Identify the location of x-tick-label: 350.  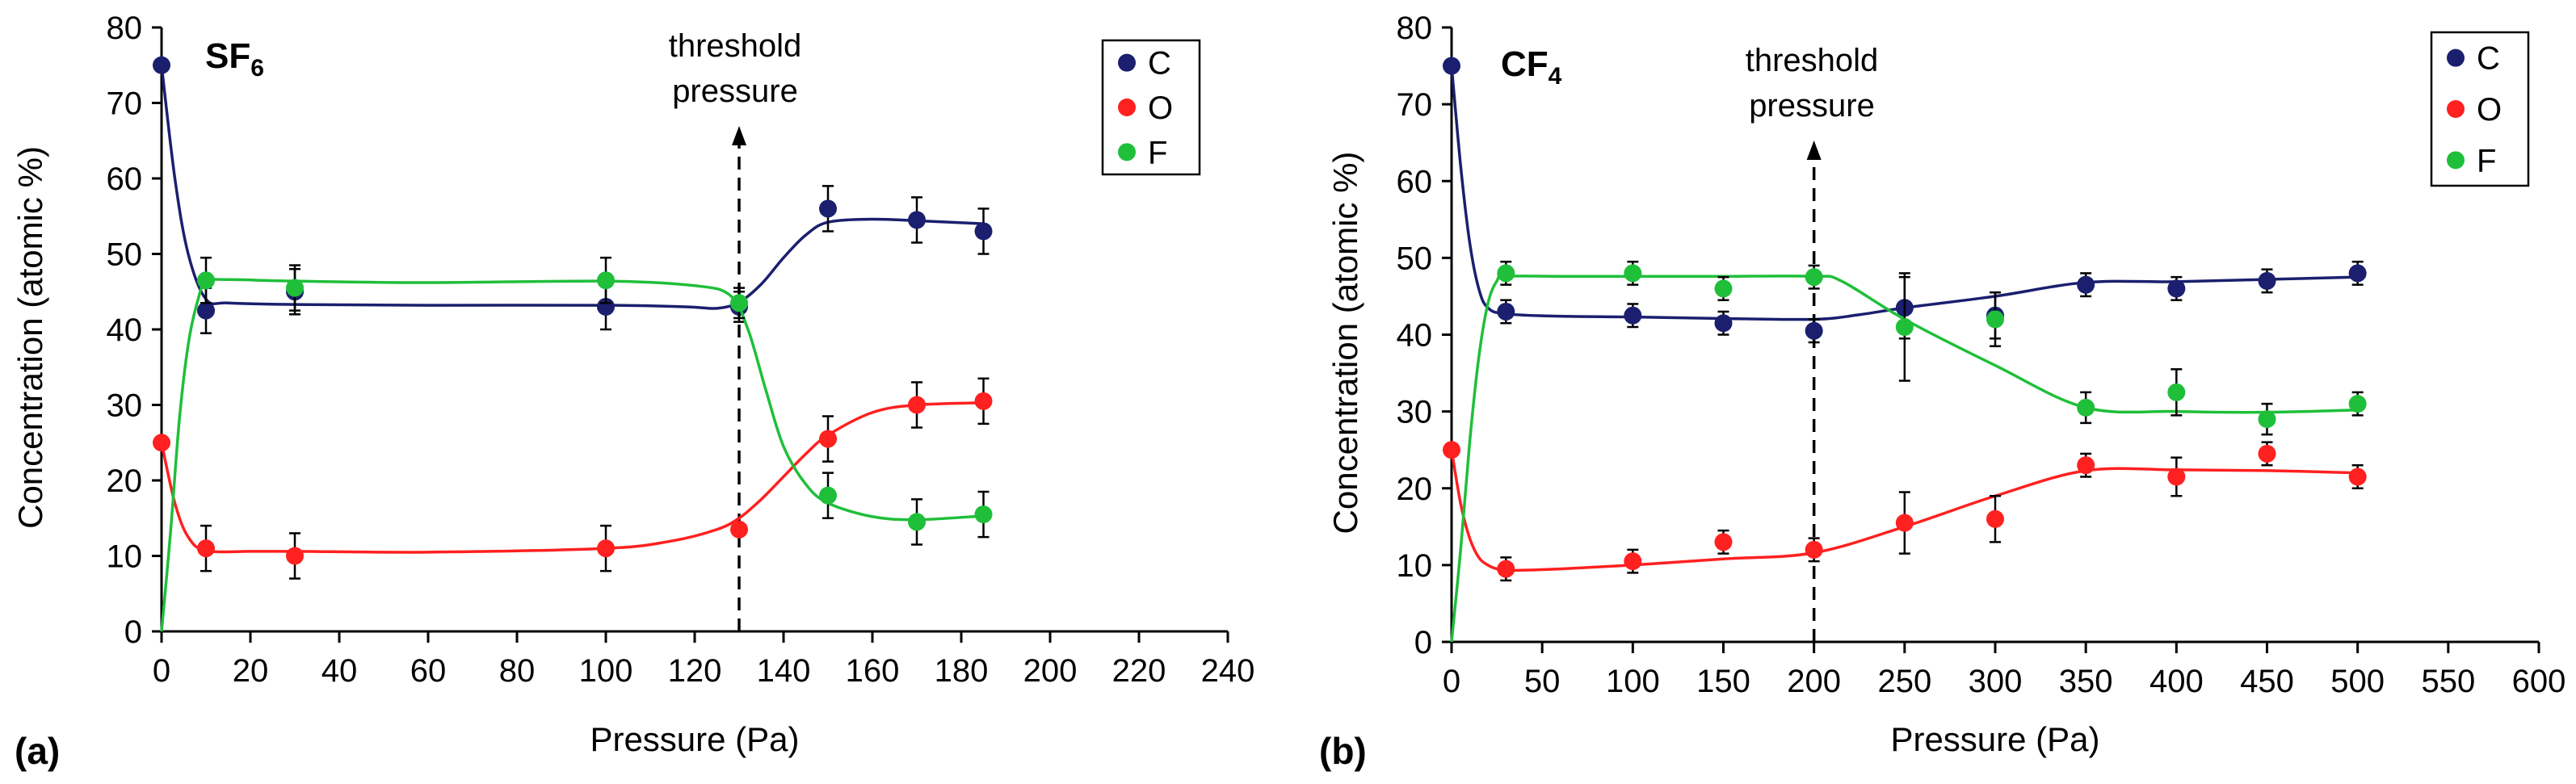
(2086, 681).